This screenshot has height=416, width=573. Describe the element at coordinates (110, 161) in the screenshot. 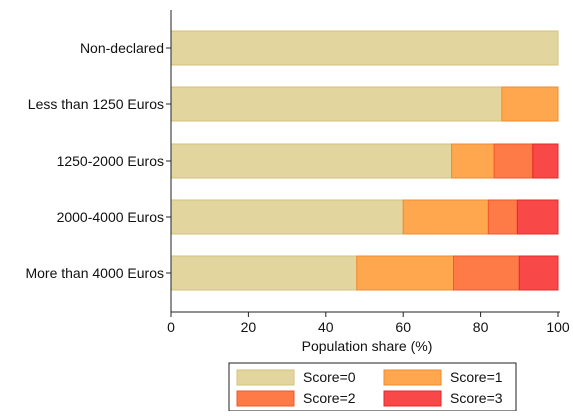

I see `category-label: 1250-2000 Euros` at that location.